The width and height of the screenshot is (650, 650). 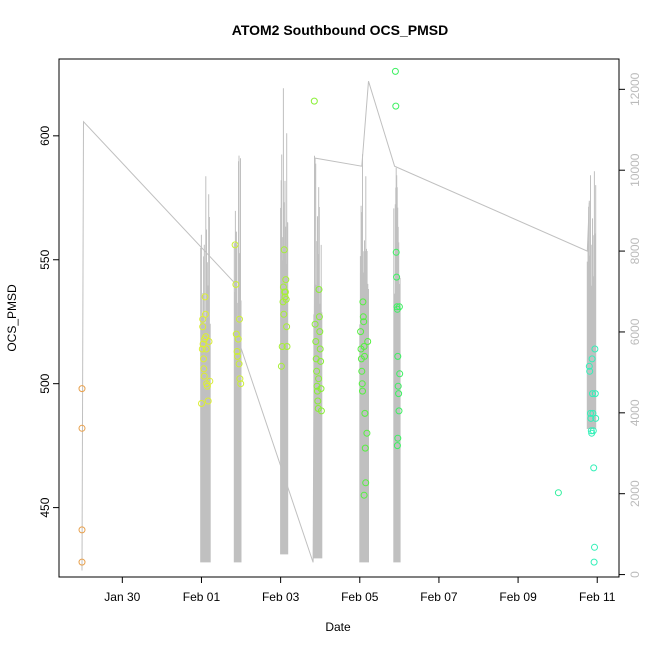 I want to click on y2-tick-label: 0, so click(x=635, y=574).